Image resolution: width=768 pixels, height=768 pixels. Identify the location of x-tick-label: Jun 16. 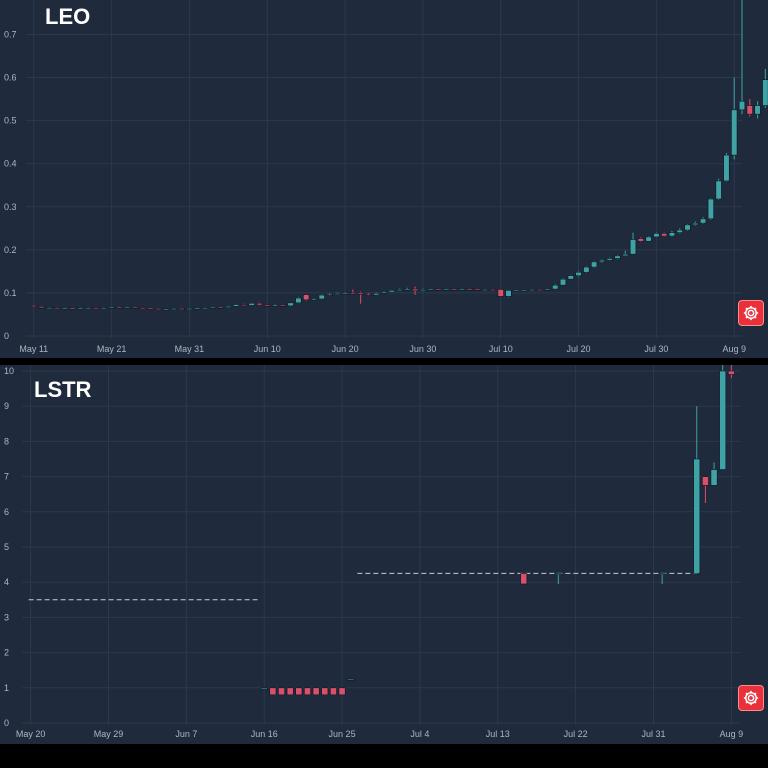
(264, 734).